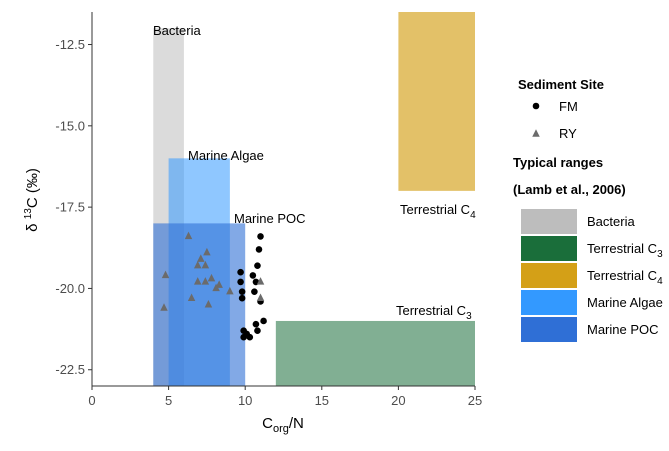 This screenshot has height=451, width=669. Describe the element at coordinates (622, 248) in the screenshot. I see `legend-range-label-terrestrial-c3-main: Terrestrial C` at that location.